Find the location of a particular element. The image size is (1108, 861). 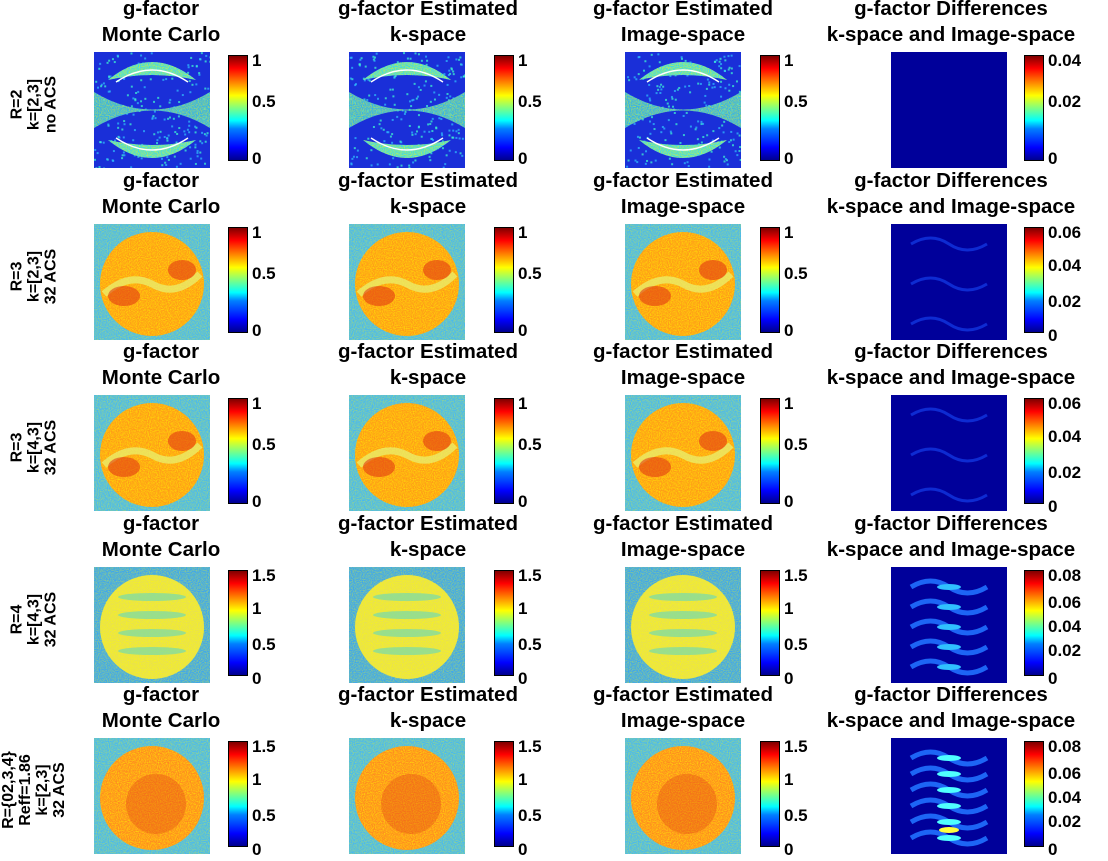

colorbar-tick-label: 0.02 is located at coordinates (1065, 650).